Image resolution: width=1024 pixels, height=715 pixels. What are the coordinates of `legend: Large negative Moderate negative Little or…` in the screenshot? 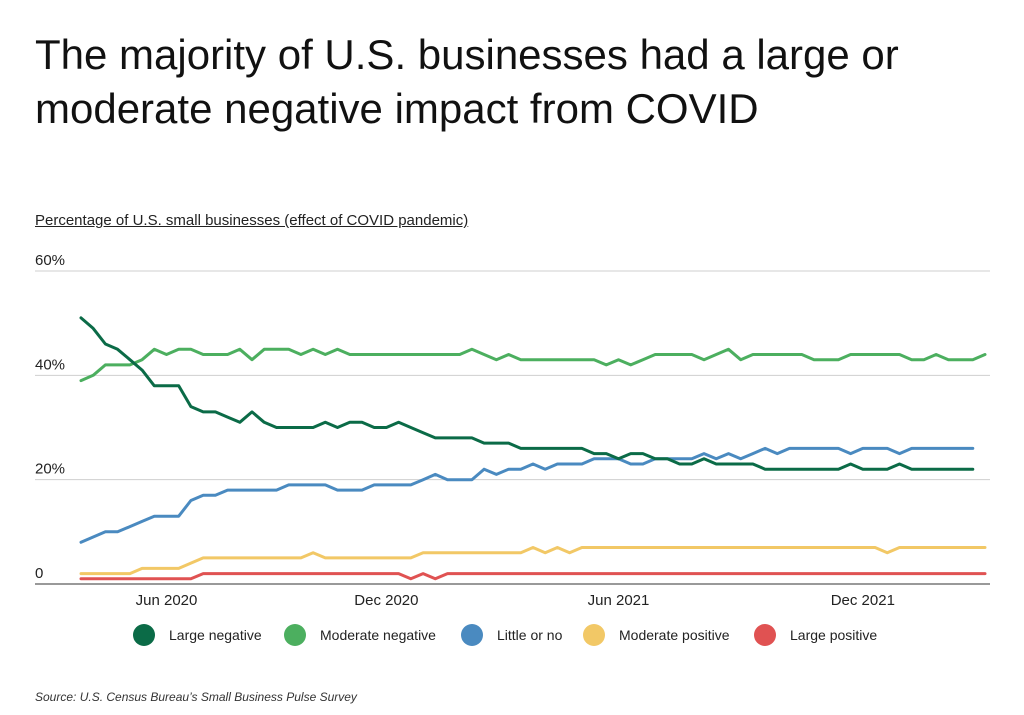 It's located at (512, 636).